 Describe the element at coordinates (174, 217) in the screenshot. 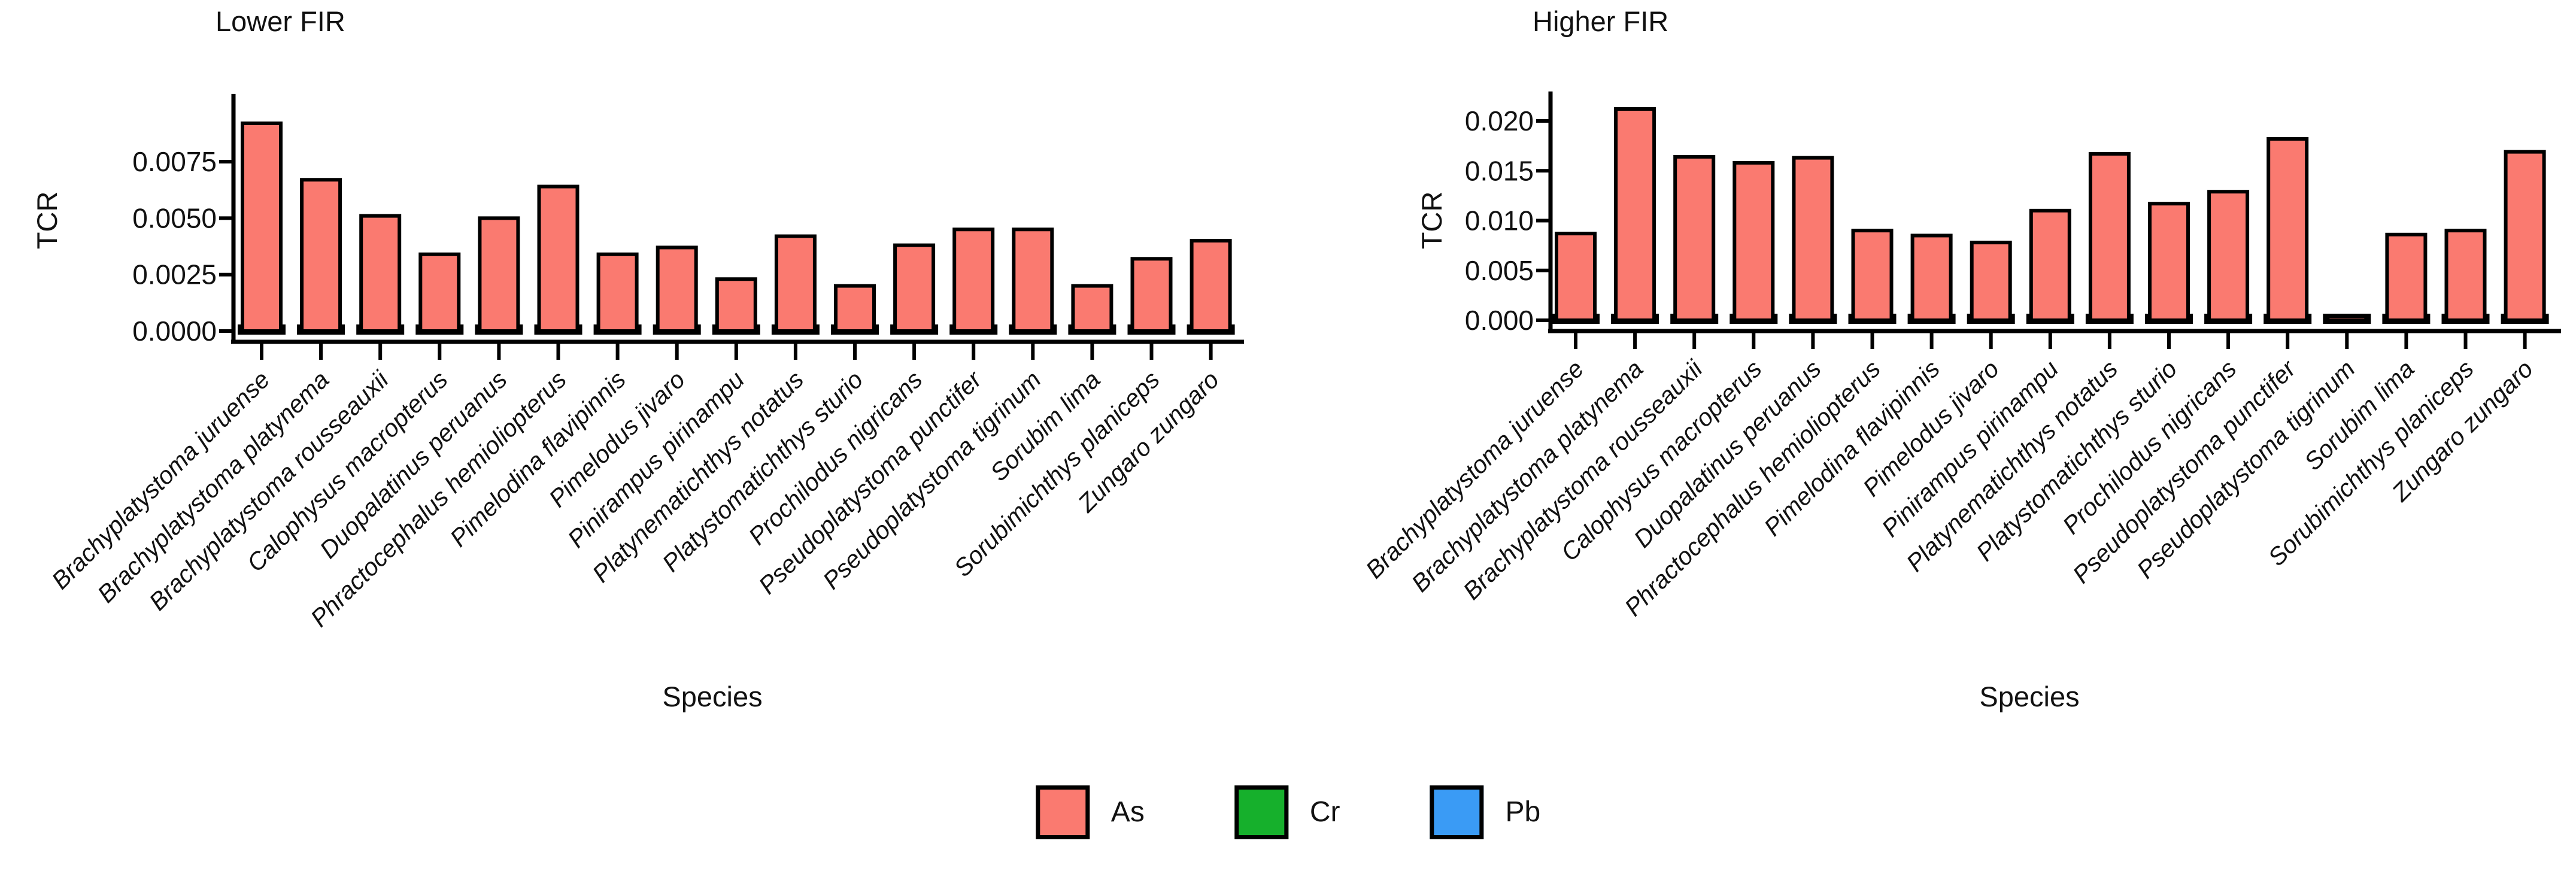

I see `y-tick-label: 0.0050` at that location.